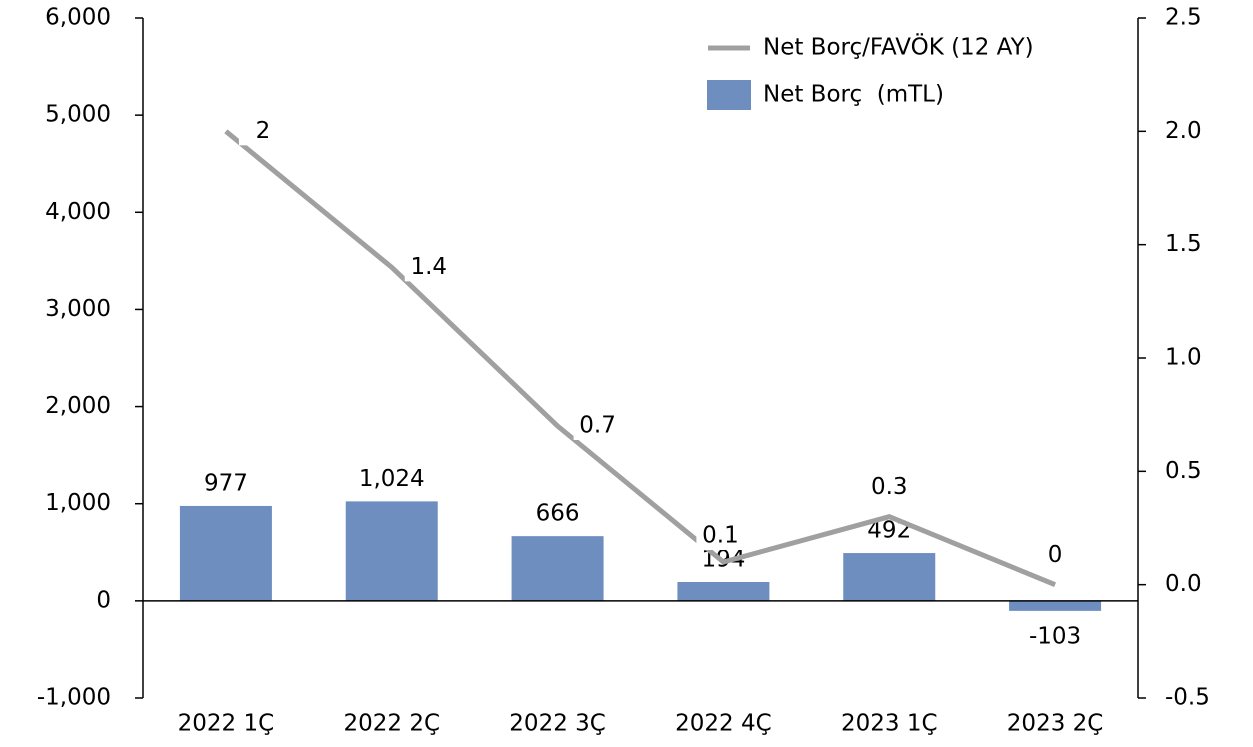  I want to click on line-value-label: 0.1, so click(720, 536).